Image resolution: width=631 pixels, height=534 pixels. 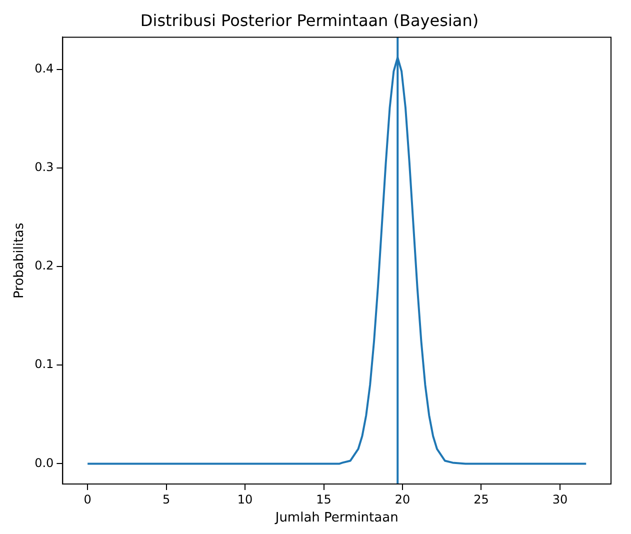 What do you see at coordinates (44, 68) in the screenshot?
I see `y-tick-label: 0.4` at bounding box center [44, 68].